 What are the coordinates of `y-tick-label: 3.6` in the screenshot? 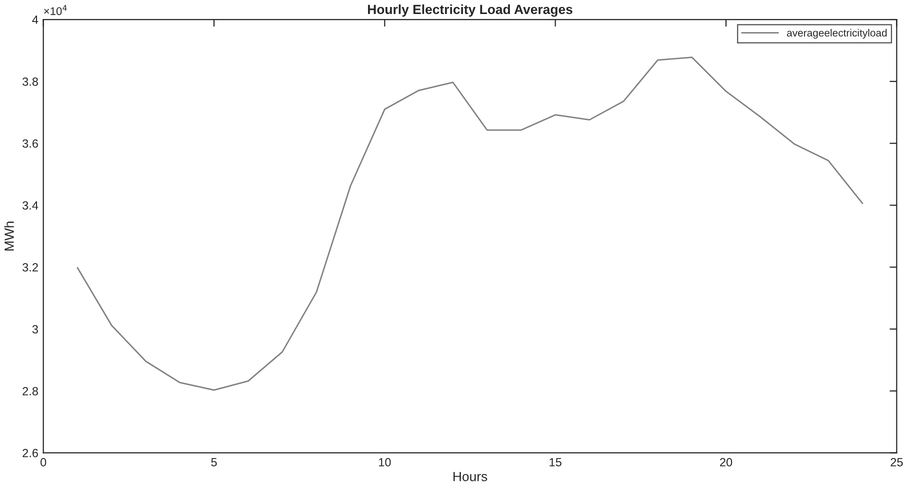 It's located at (30, 143).